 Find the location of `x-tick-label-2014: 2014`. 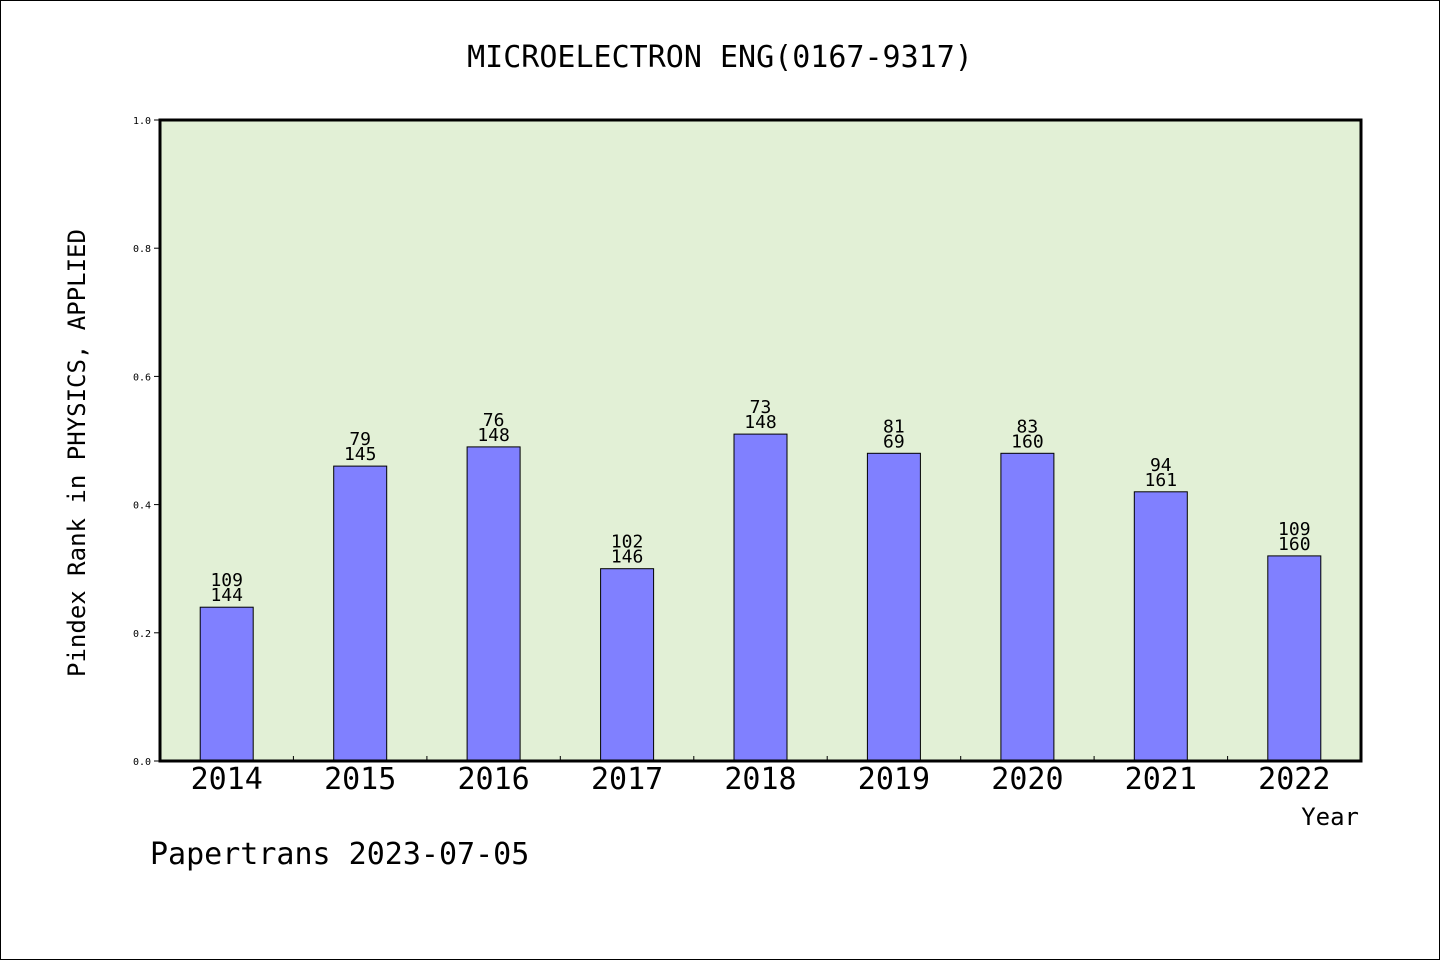

x-tick-label-2014: 2014 is located at coordinates (227, 779).